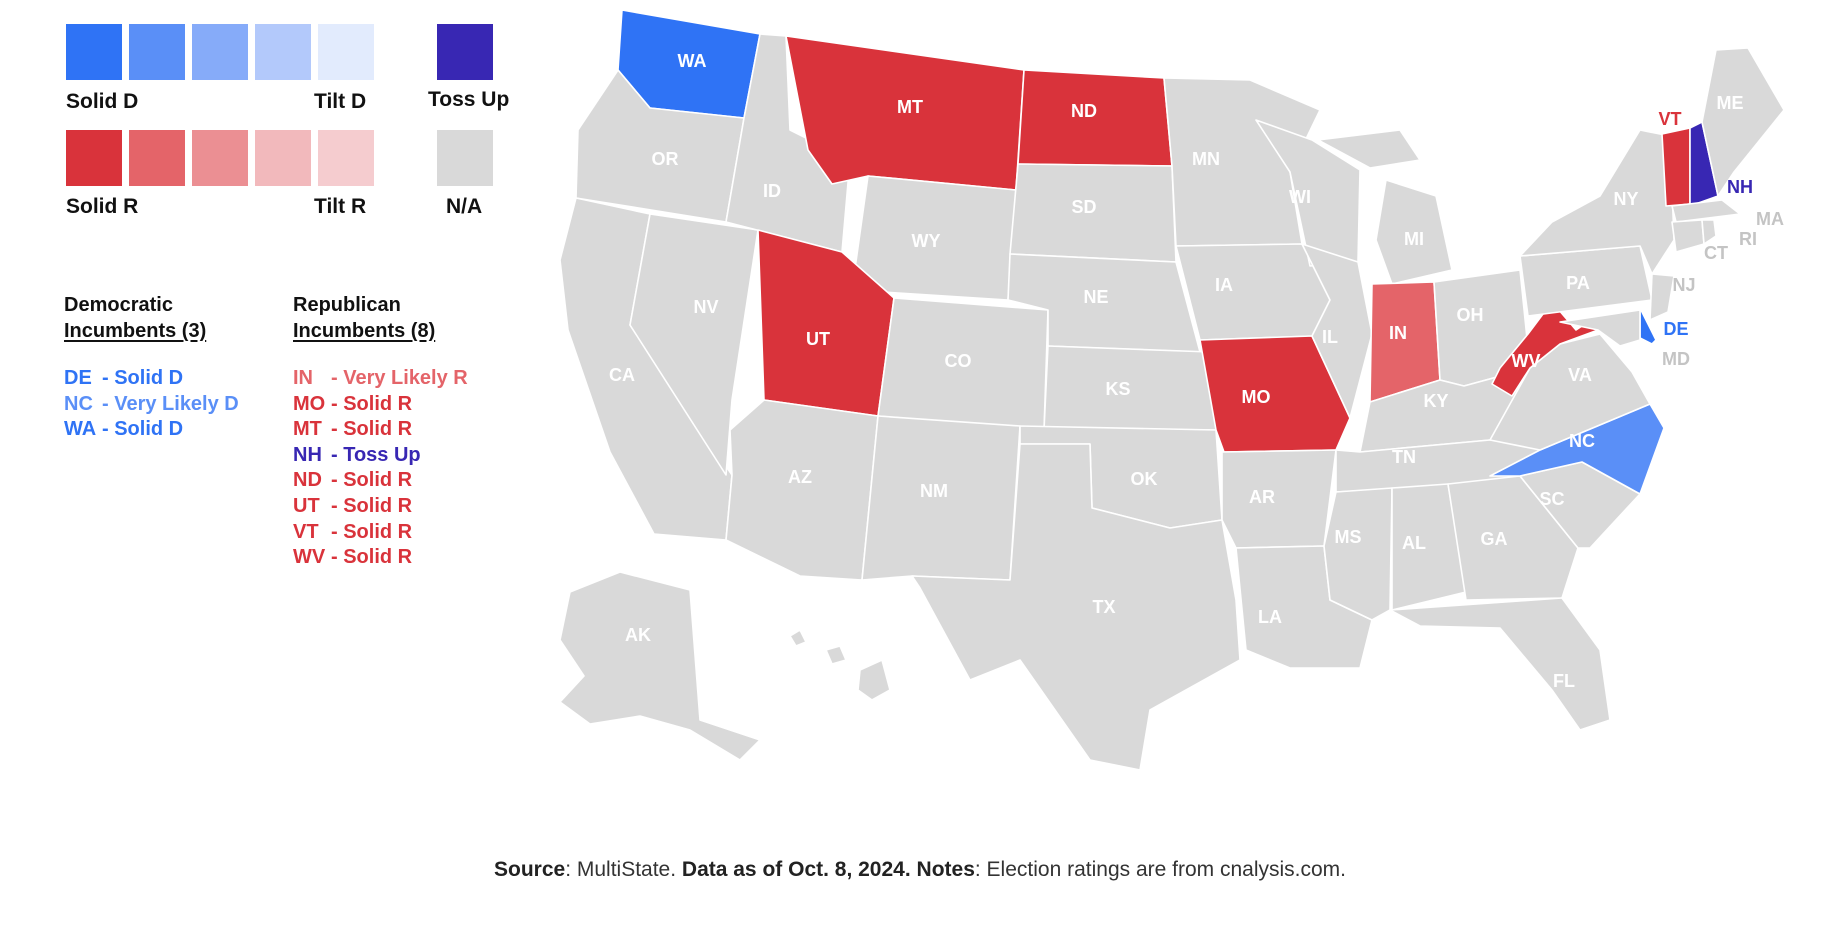 This screenshot has width=1840, height=930. I want to click on rep-item-vt: VT - Solid R, so click(380, 533).